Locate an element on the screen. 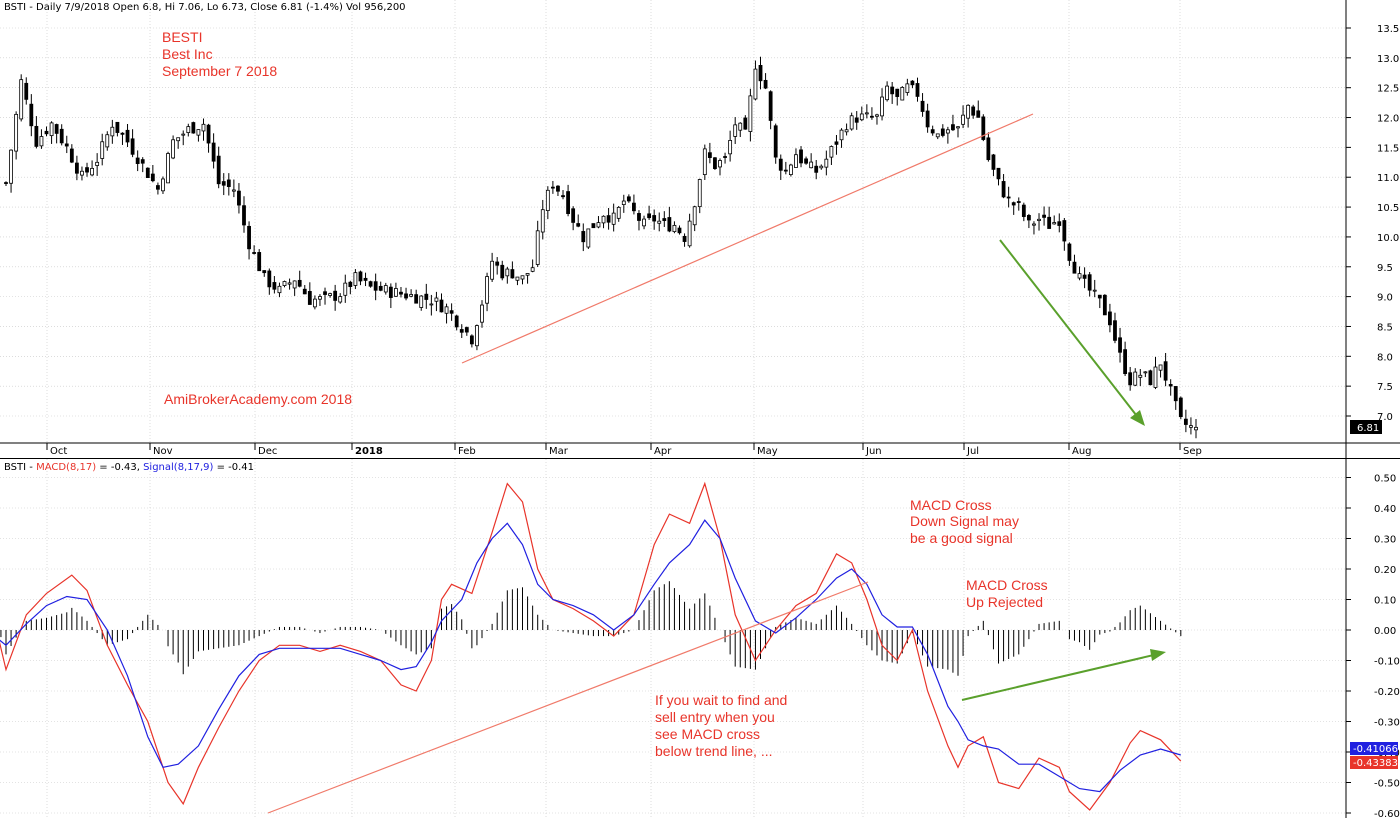  price-y-label: 12.0 is located at coordinates (1388, 119).